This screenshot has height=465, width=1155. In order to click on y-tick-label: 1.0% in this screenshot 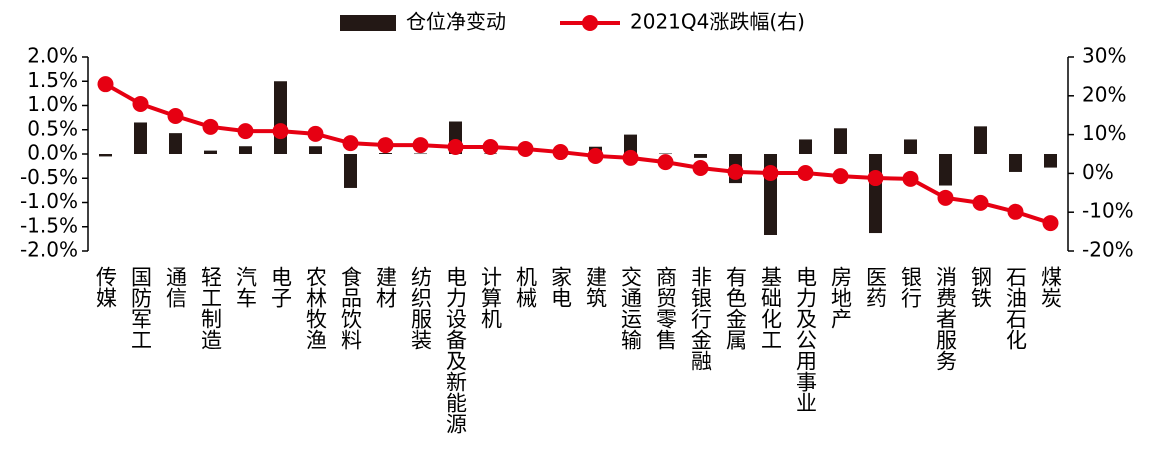, I will do `click(52, 104)`.